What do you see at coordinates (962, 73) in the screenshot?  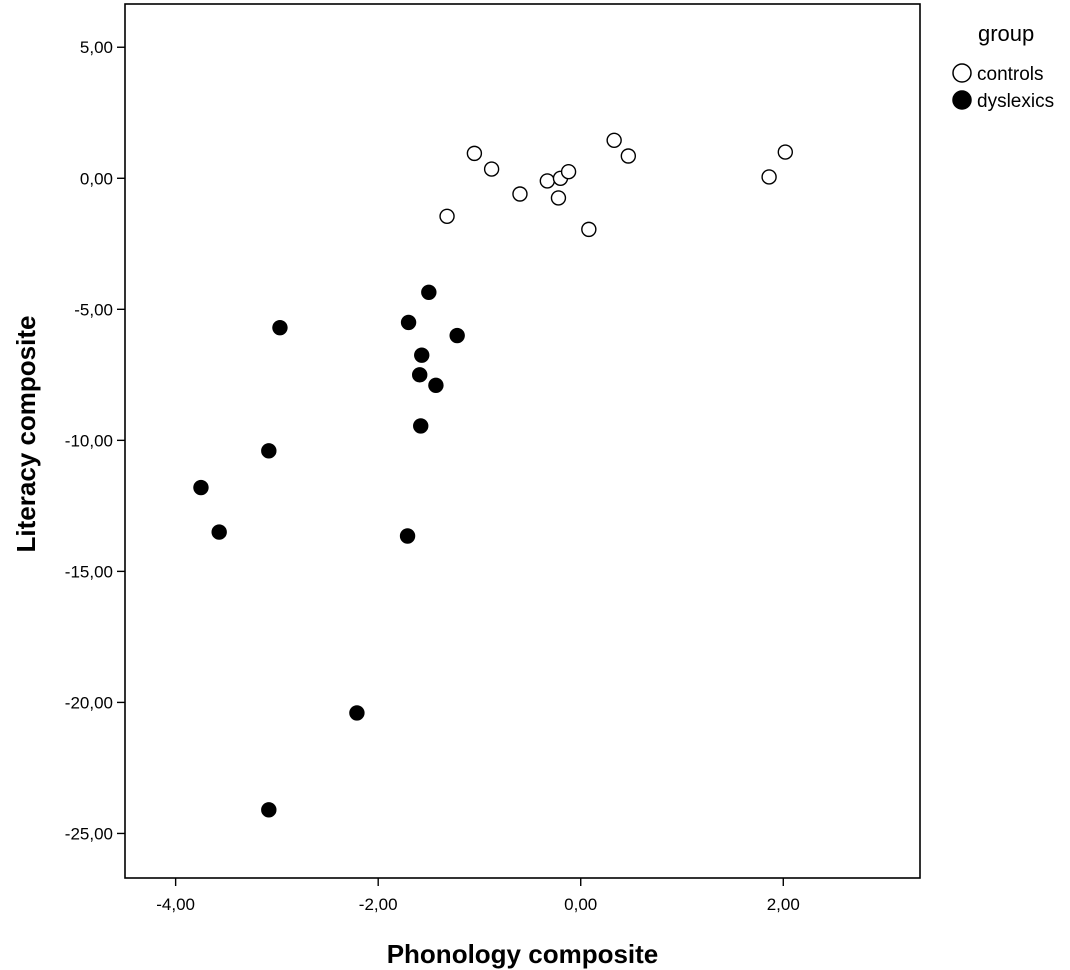 I see `legend-marker-controls` at bounding box center [962, 73].